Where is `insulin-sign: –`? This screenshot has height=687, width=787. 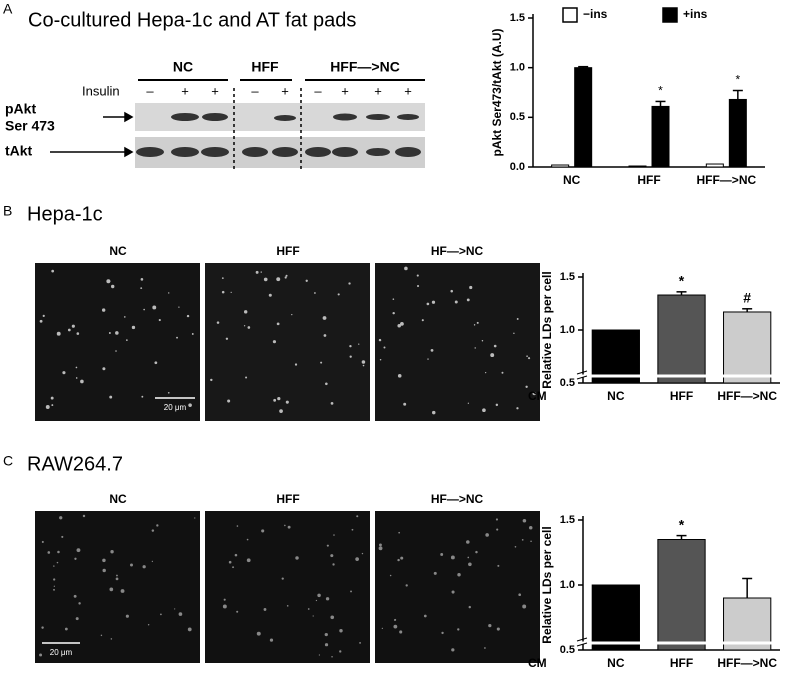 insulin-sign: – is located at coordinates (255, 90).